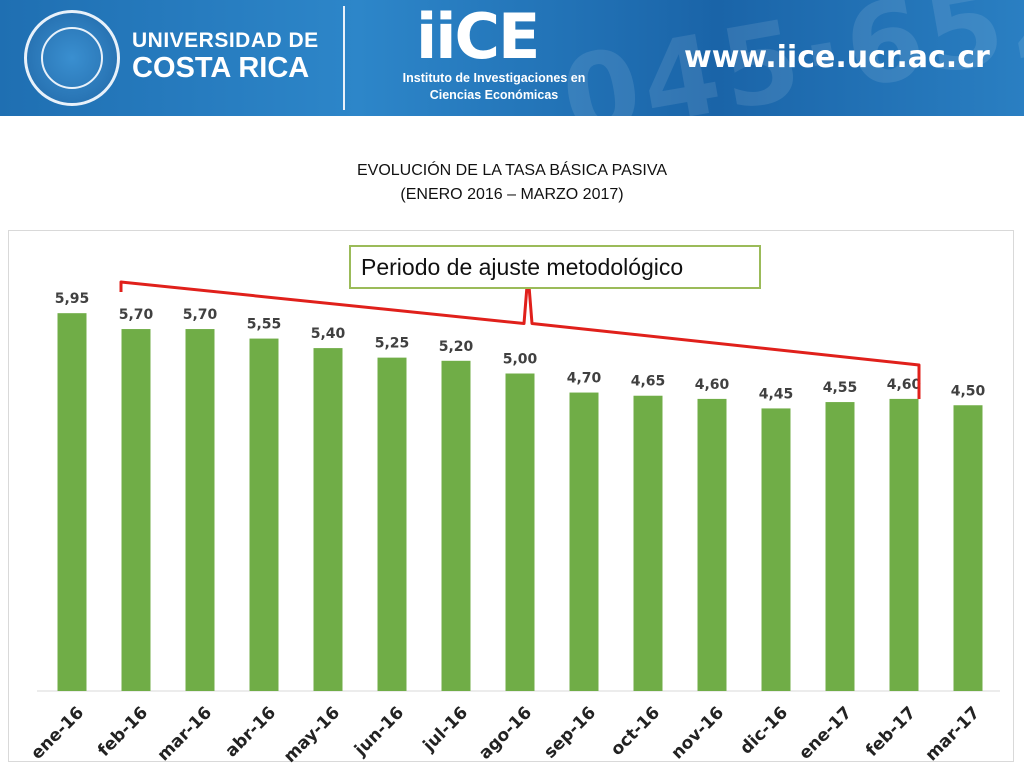 This screenshot has width=1024, height=768. I want to click on university-name-line2: COSTA RICA, so click(221, 68).